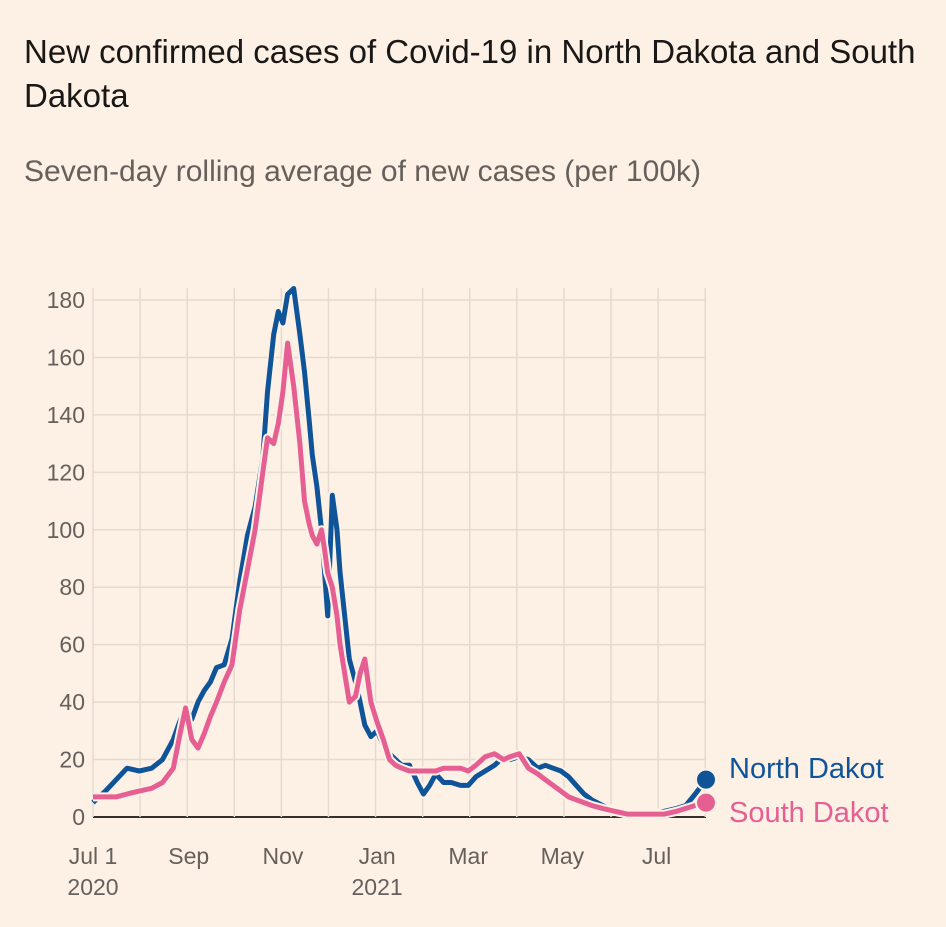  What do you see at coordinates (706, 802) in the screenshot?
I see `end-dot-south-dakota` at bounding box center [706, 802].